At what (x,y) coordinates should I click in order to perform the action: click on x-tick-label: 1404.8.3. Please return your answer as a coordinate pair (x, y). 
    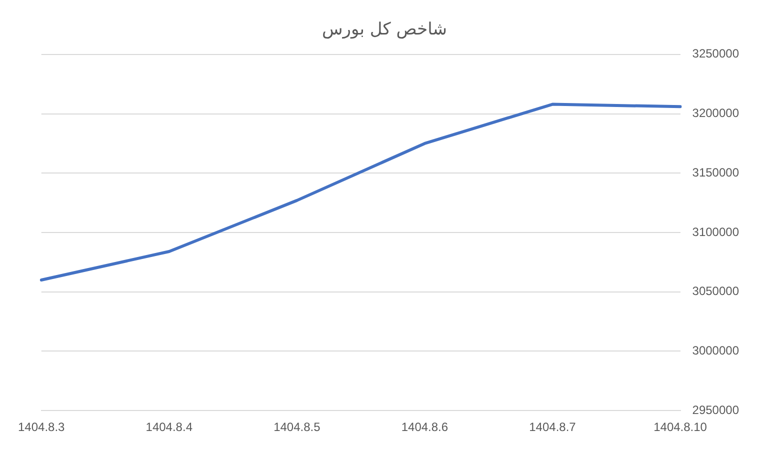
    Looking at the image, I should click on (42, 427).